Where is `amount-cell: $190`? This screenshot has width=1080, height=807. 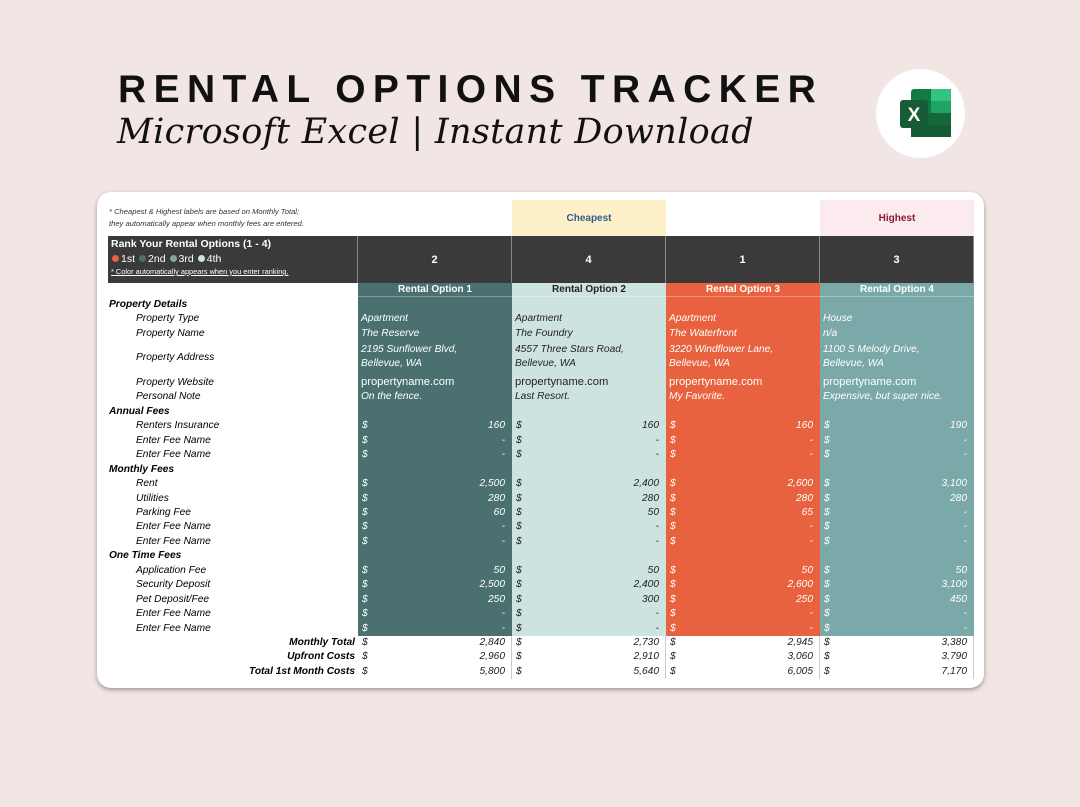
amount-cell: $190 is located at coordinates (897, 426).